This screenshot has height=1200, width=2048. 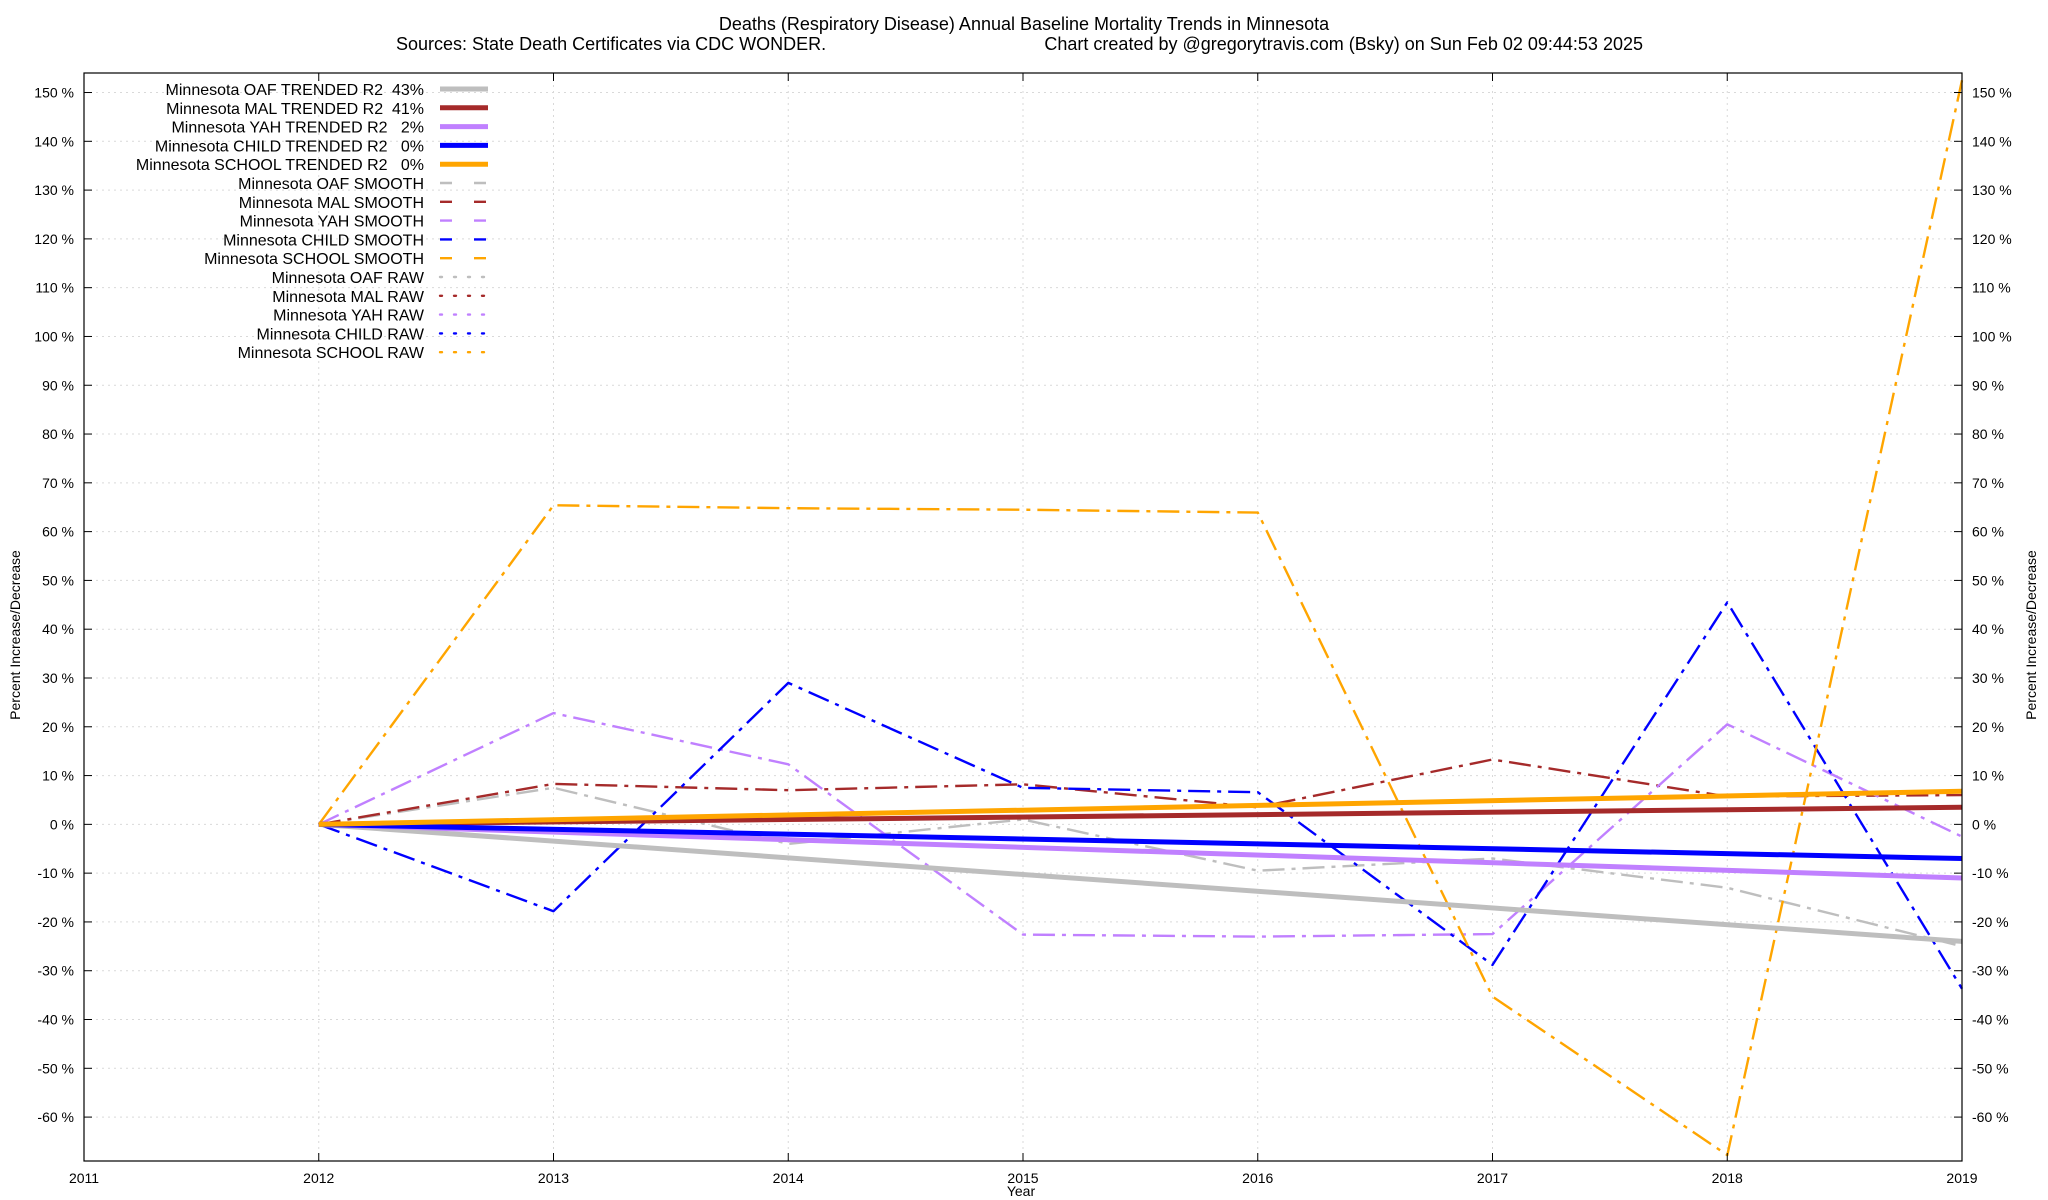 What do you see at coordinates (55, 1020) in the screenshot?
I see `y-tick-label-left: -40 %` at bounding box center [55, 1020].